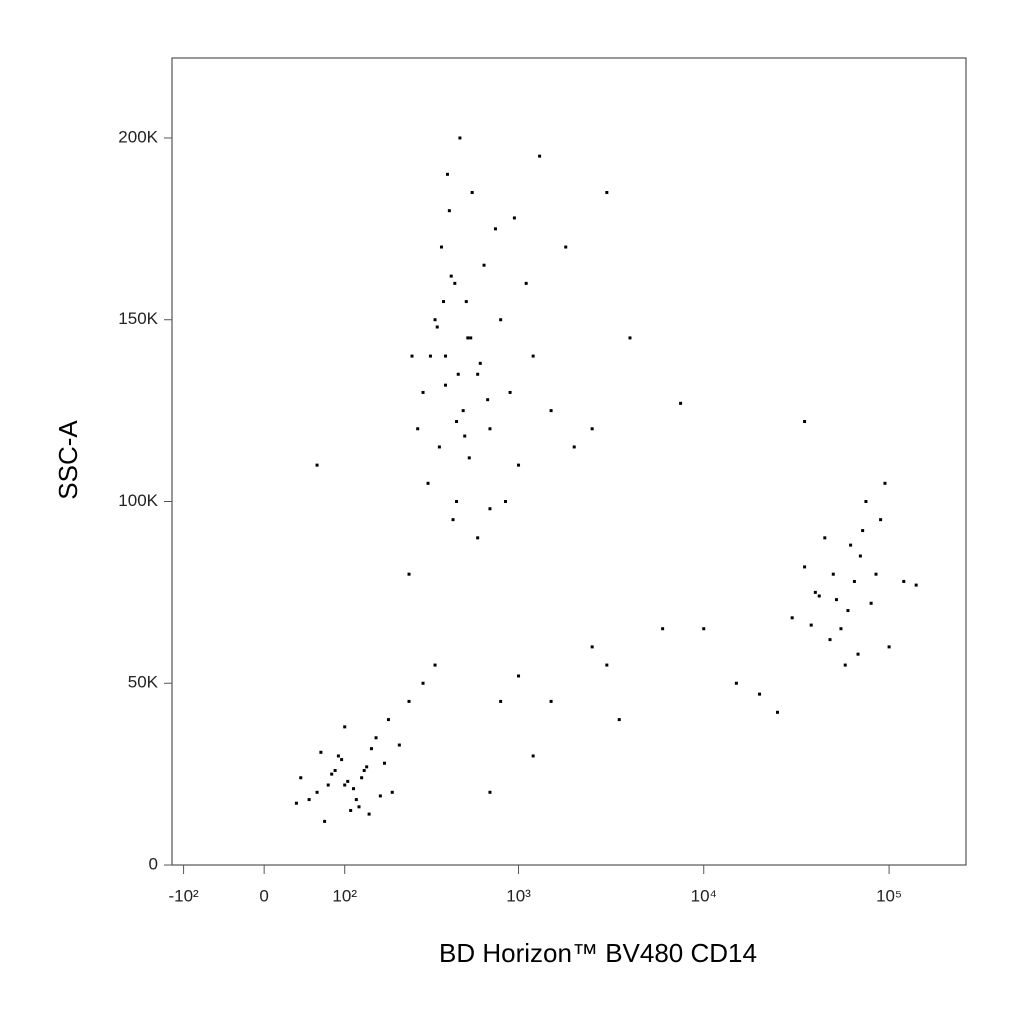 This screenshot has height=1024, width=1024. I want to click on x-tick-label: 10³, so click(518, 895).